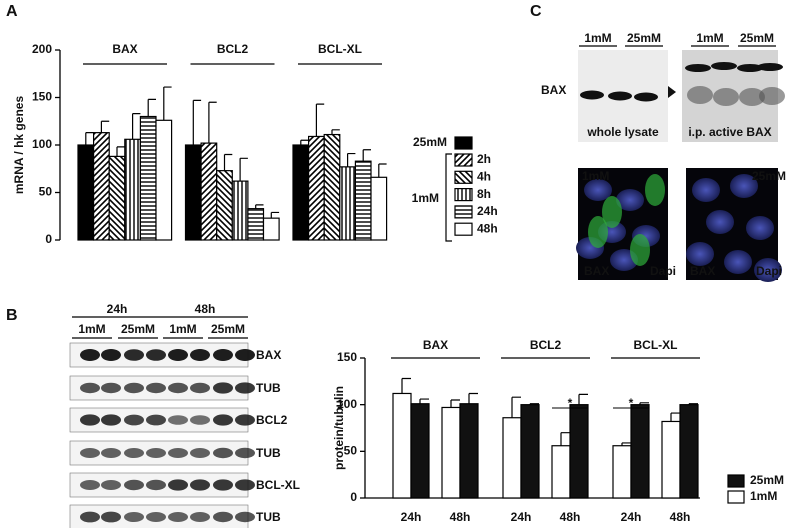 The height and width of the screenshot is (528, 798). I want to click on condition-label: 1mM, so click(182, 329).